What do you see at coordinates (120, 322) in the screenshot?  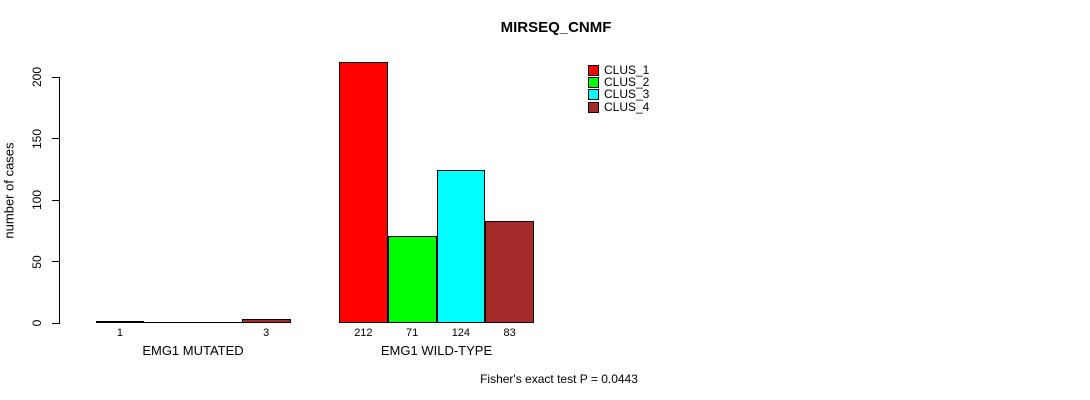 I see `bar-clus_1-group1` at bounding box center [120, 322].